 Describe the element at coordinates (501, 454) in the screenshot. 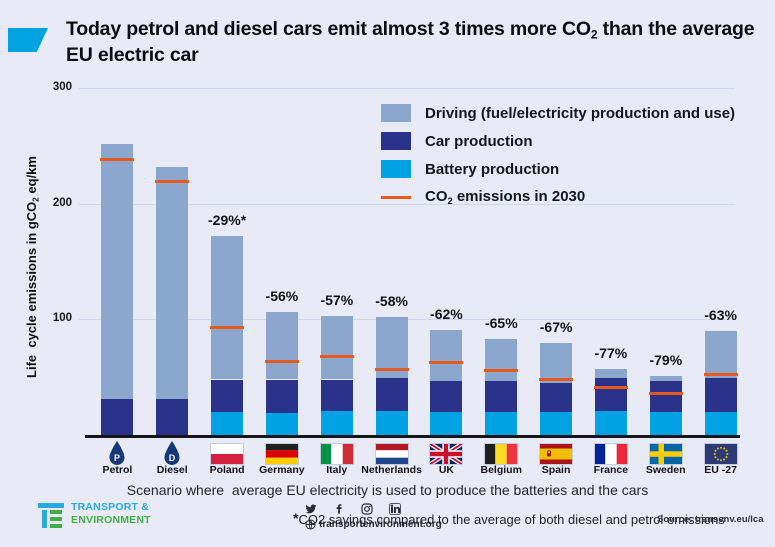

I see `be-flag-icon` at that location.